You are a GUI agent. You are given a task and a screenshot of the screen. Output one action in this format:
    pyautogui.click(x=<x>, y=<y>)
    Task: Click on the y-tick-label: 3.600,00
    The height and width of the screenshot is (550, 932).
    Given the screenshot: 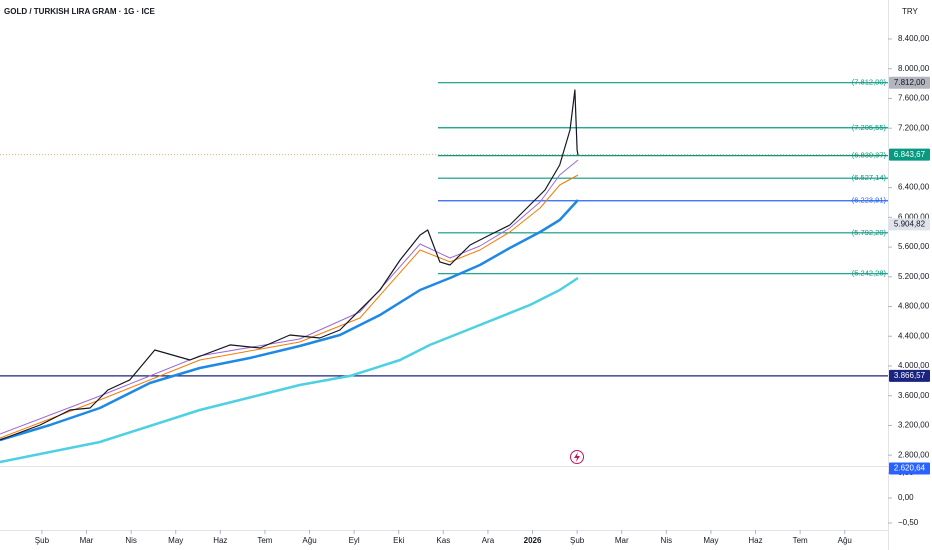 What is the action you would take?
    pyautogui.click(x=914, y=395)
    